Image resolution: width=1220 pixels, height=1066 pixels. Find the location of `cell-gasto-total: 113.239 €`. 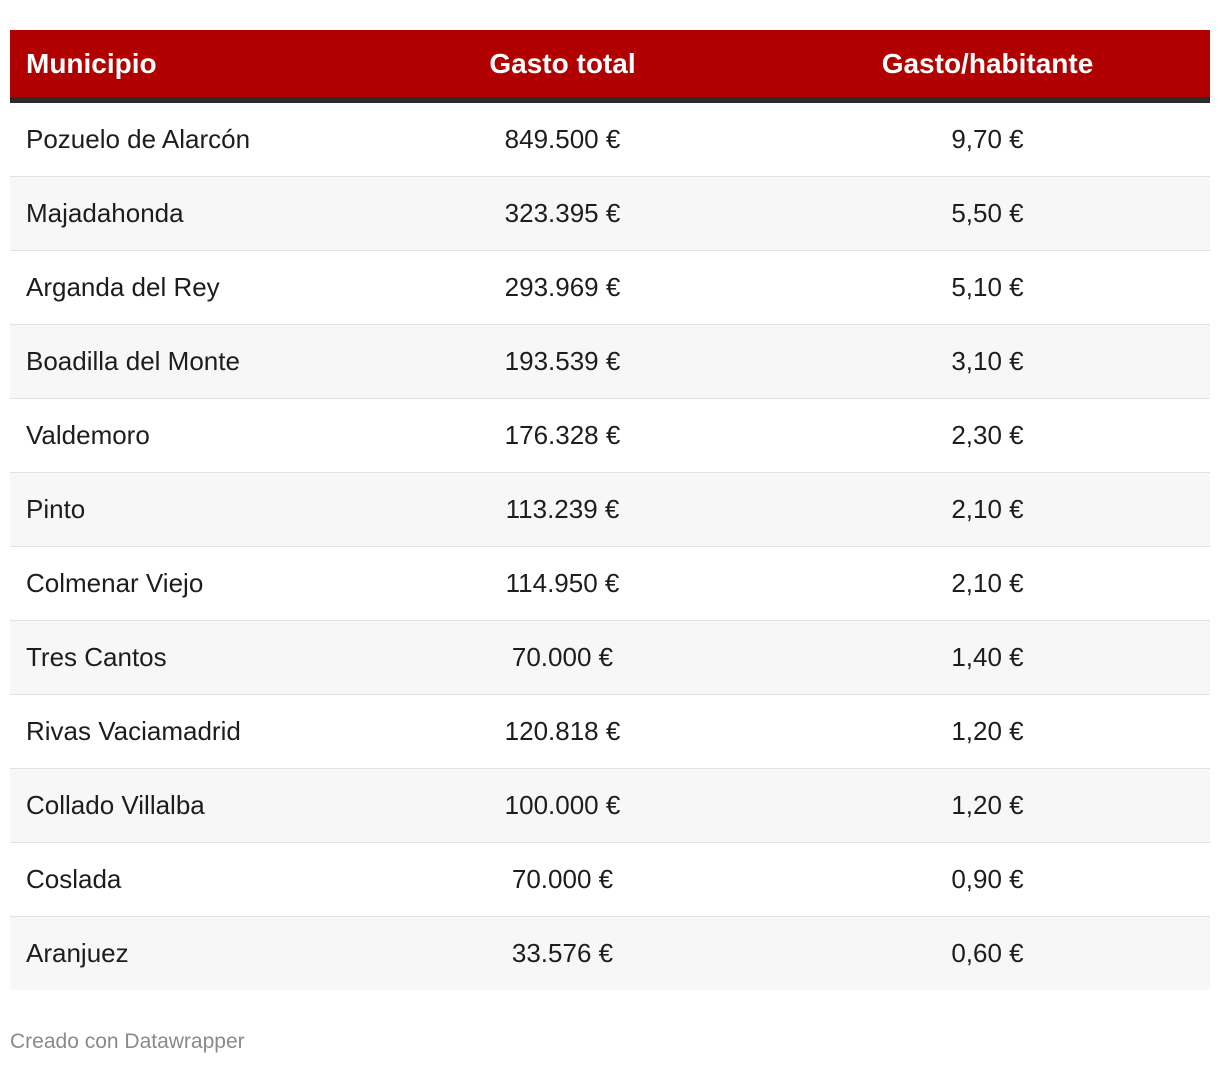

cell-gasto-total: 113.239 € is located at coordinates (562, 509).